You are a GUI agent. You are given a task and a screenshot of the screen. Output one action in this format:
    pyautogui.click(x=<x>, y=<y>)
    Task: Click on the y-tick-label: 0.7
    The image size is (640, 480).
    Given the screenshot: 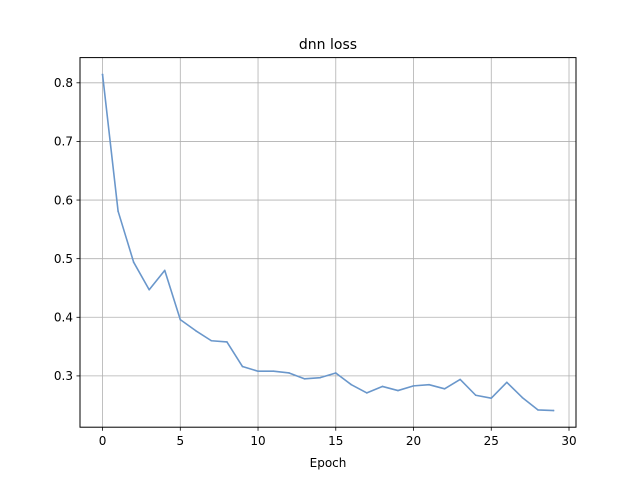 What is the action you would take?
    pyautogui.click(x=63, y=142)
    